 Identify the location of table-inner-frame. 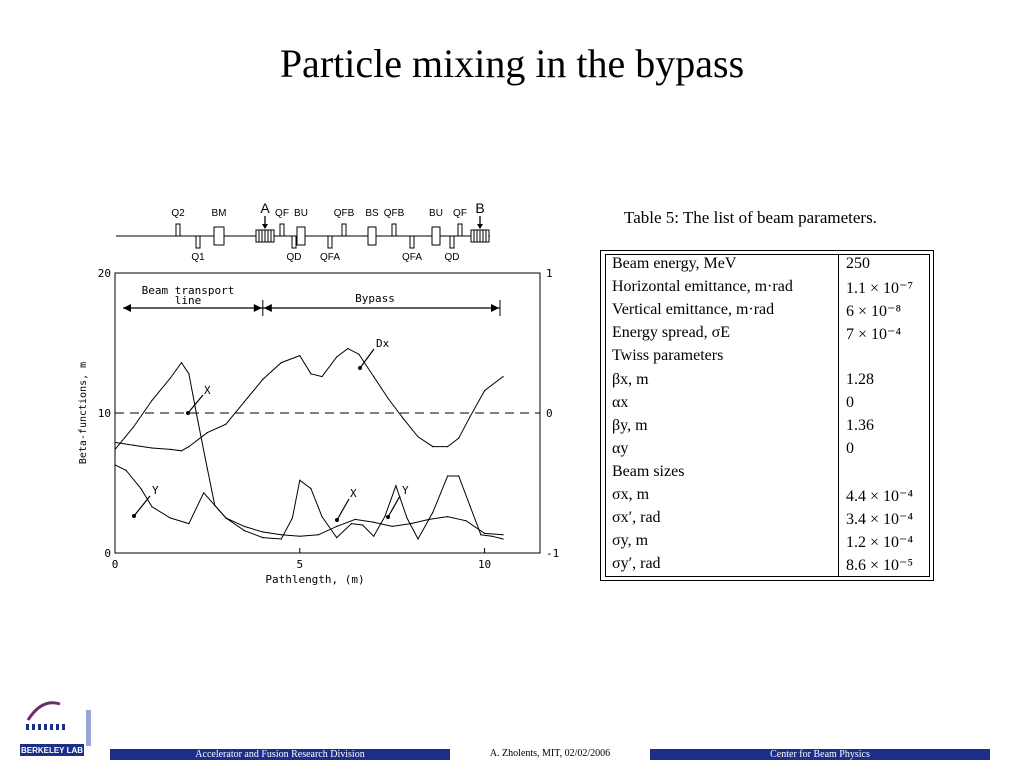
(767, 415).